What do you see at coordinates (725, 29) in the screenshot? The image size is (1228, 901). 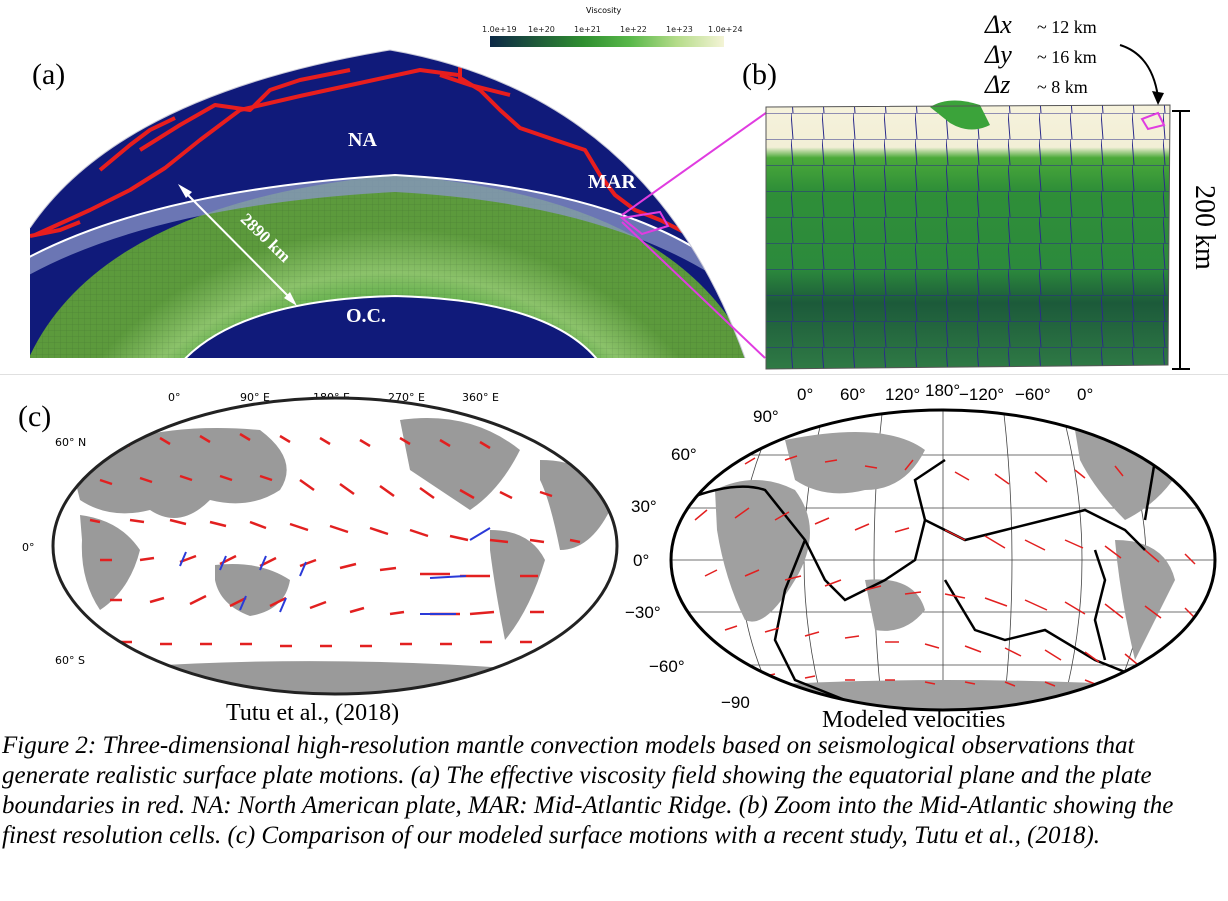 I see `colorbar-tick: 1.0e+24` at bounding box center [725, 29].